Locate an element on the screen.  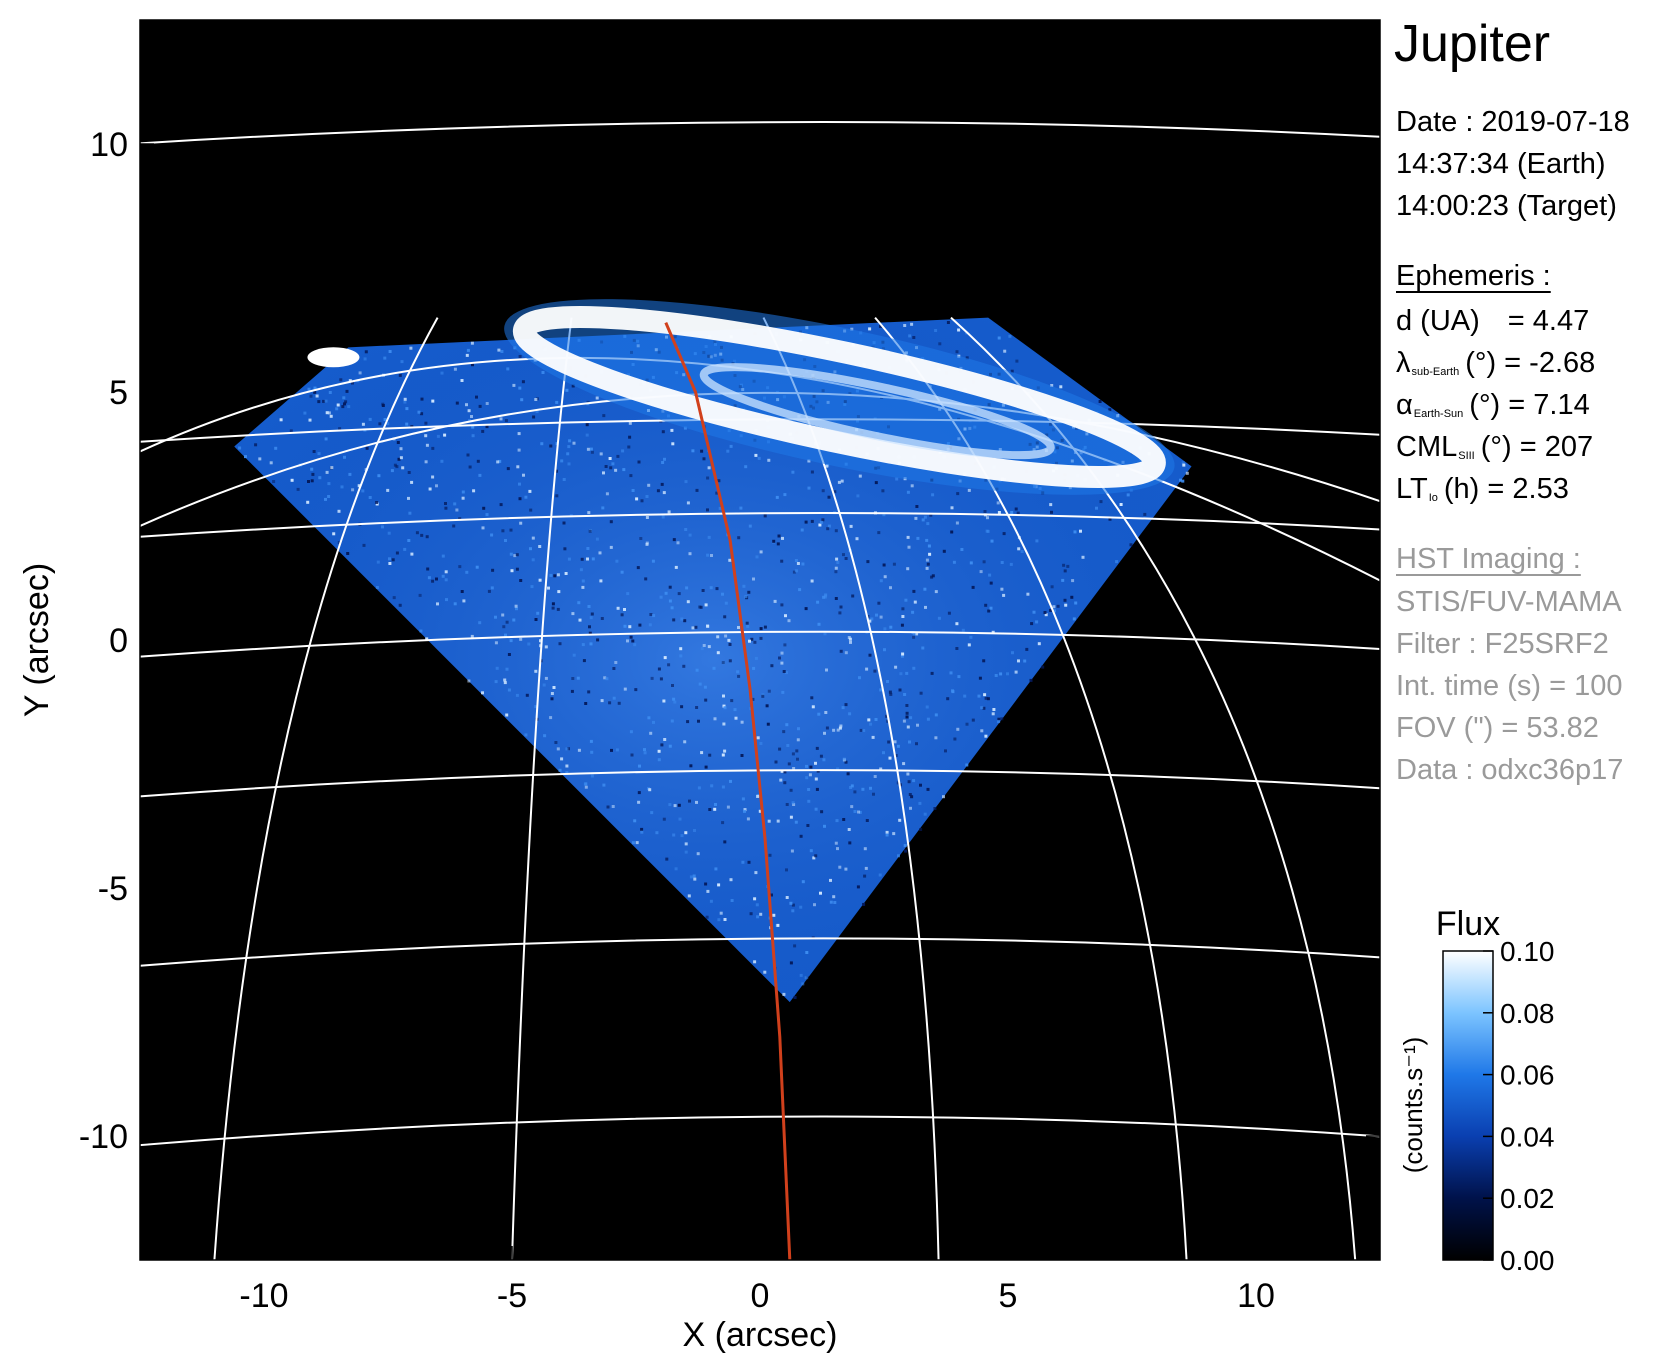
colorbar-tick-label: 0.06 is located at coordinates (1527, 1075).